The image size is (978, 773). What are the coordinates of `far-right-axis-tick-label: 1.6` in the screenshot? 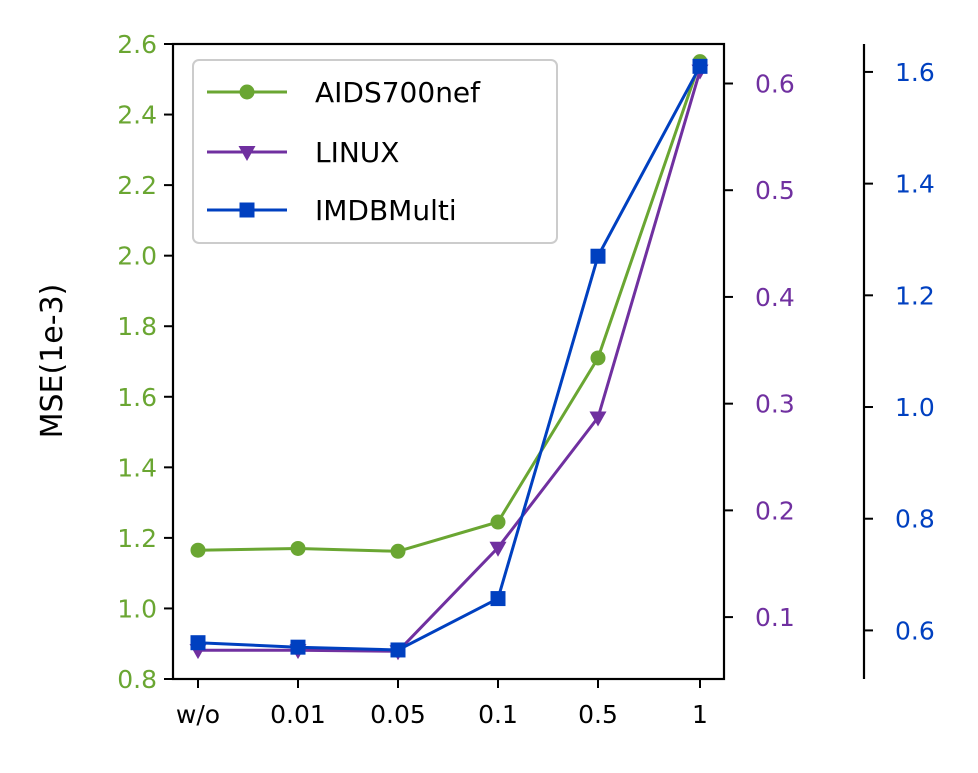 It's located at (915, 72).